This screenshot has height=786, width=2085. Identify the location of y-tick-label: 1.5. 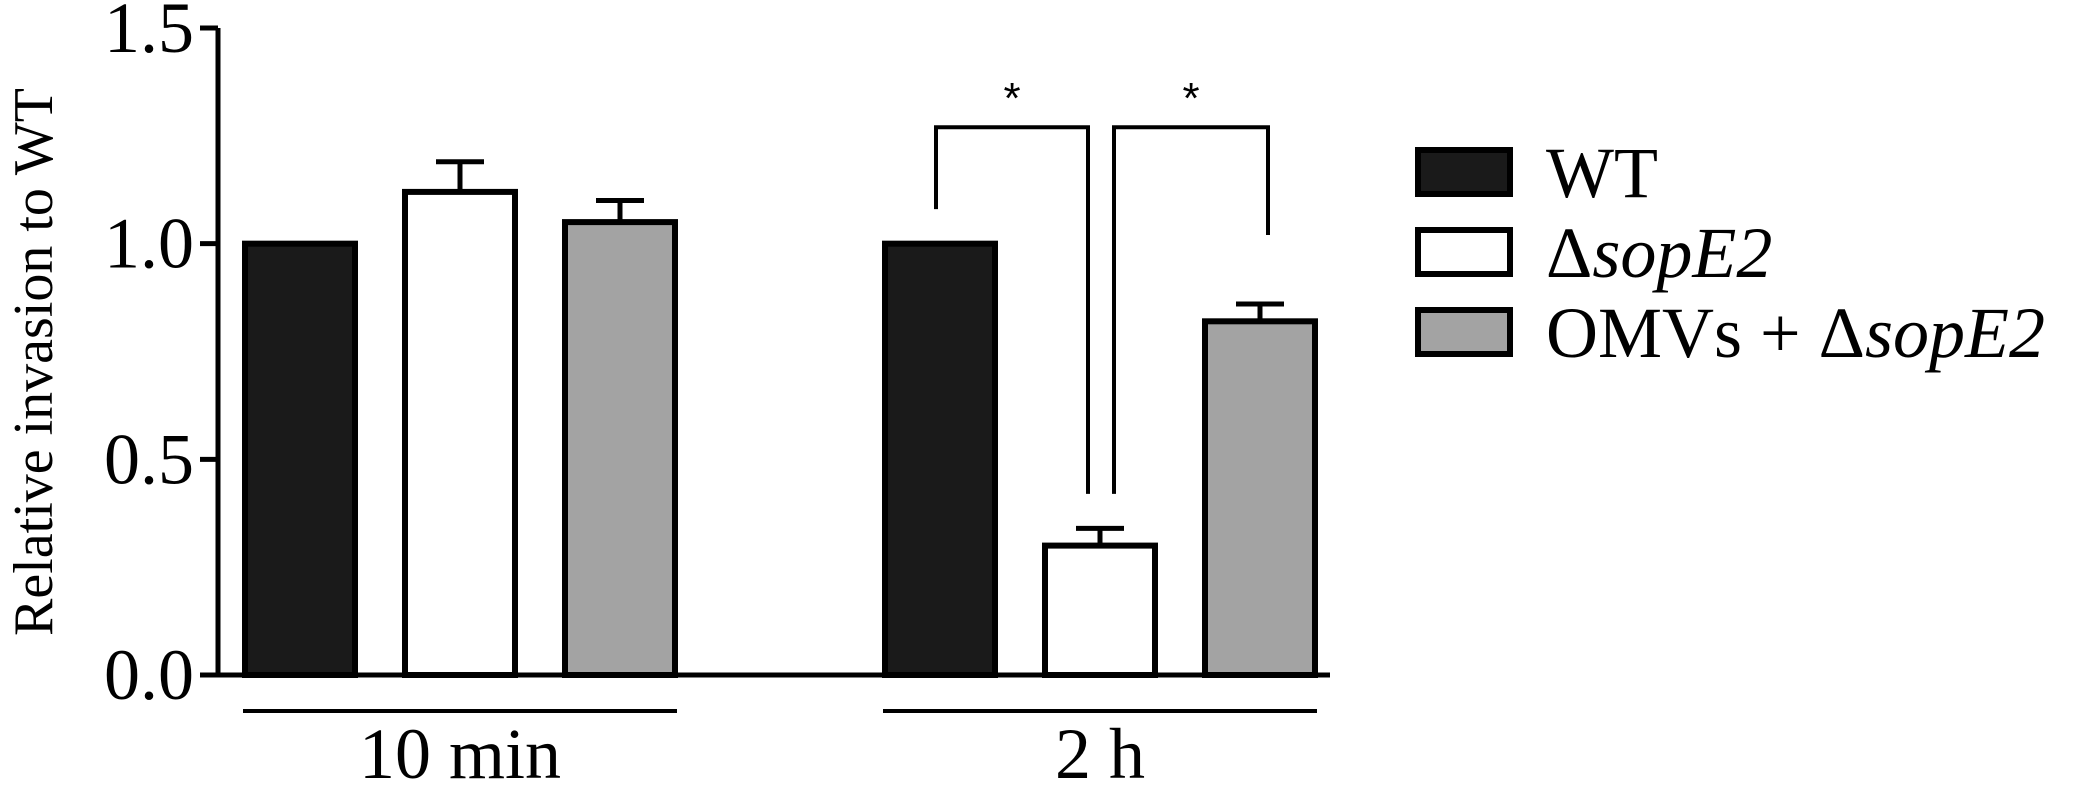
(149, 34).